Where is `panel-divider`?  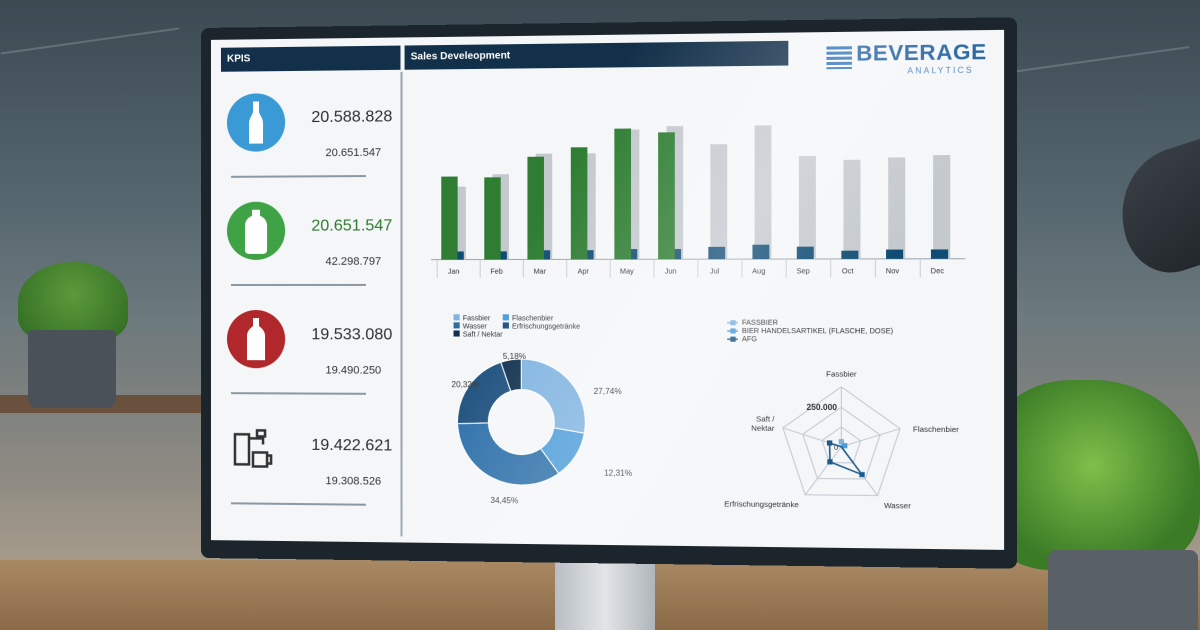
panel-divider is located at coordinates (401, 304).